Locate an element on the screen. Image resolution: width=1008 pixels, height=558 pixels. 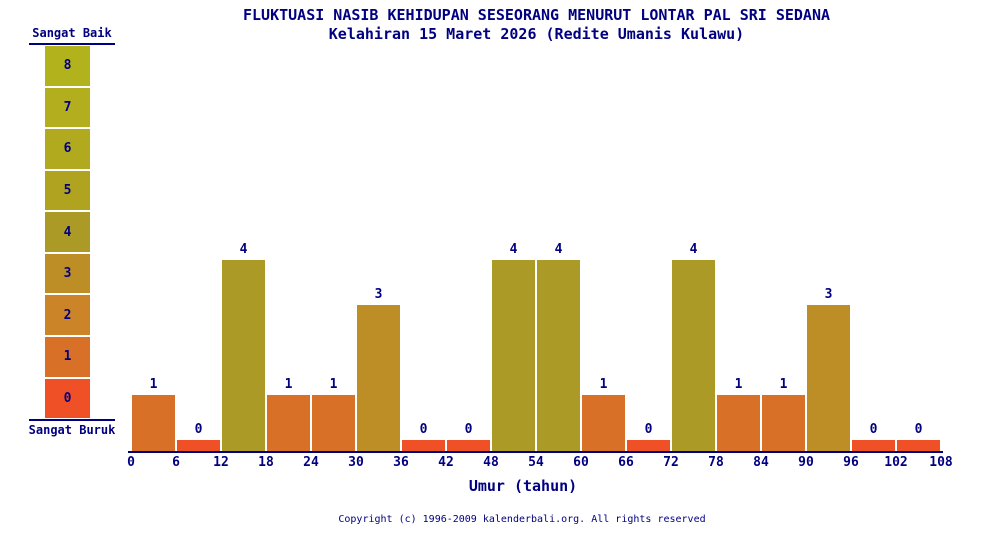
x-tick-90: 90 is located at coordinates (806, 462).